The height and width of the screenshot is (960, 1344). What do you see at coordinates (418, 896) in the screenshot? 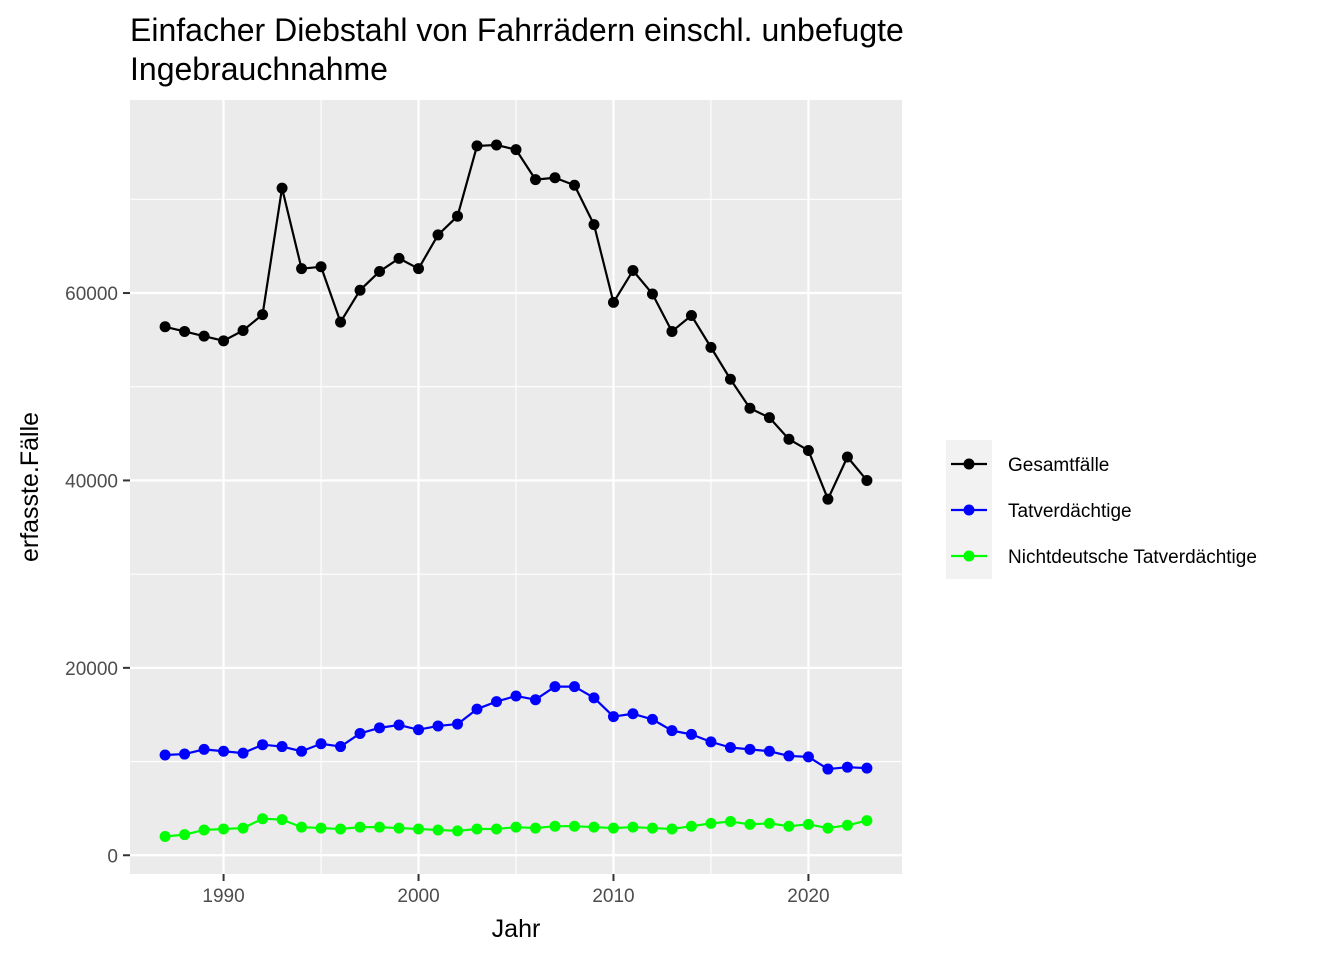
I see `x-tick-label: 2000` at bounding box center [418, 896].